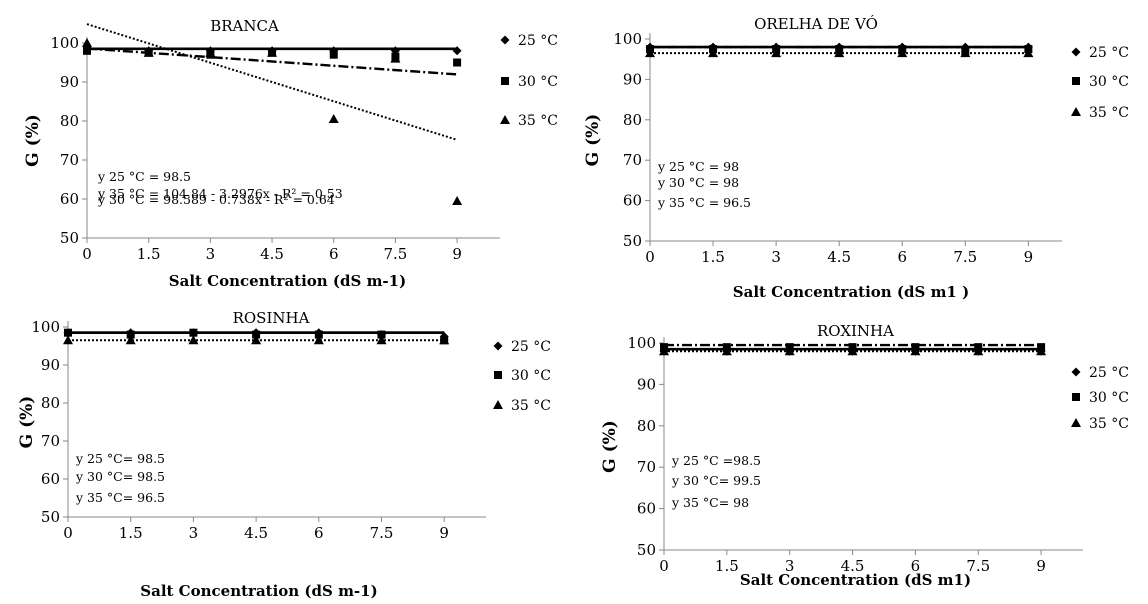  Describe the element at coordinates (457, 51) in the screenshot. I see `data-point-s1` at that location.